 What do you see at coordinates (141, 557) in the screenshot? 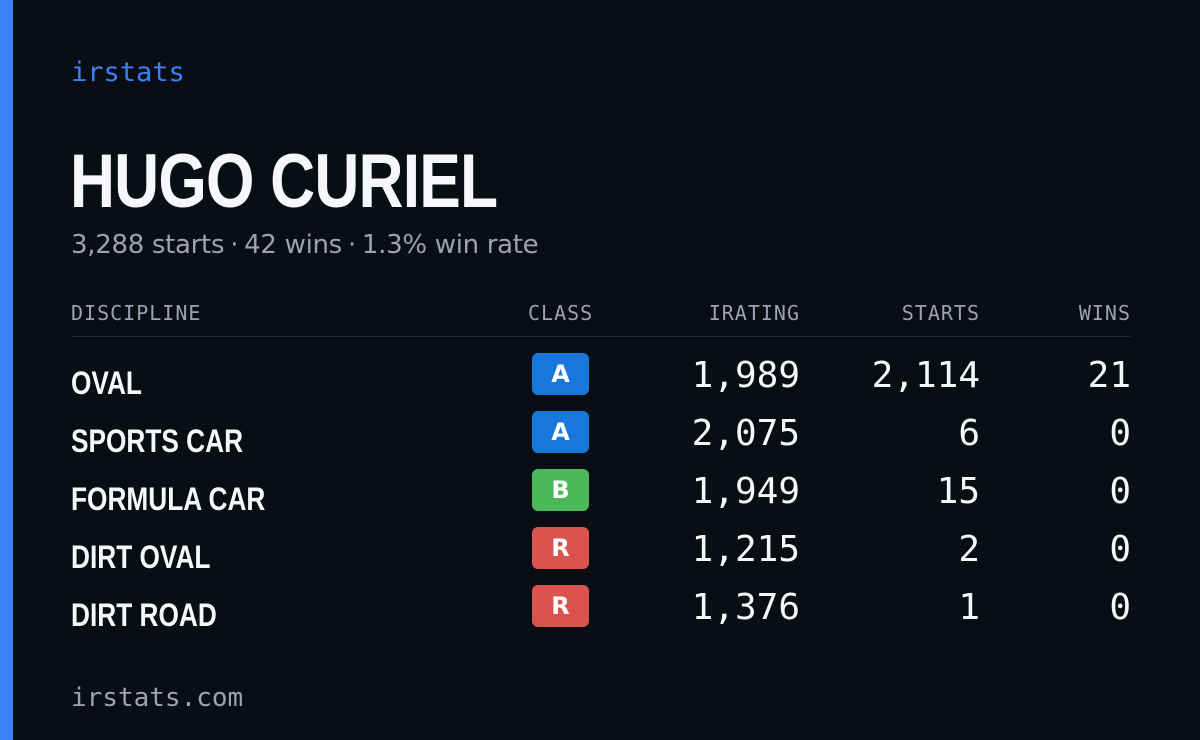
I see `discipline-name: DIRT OVAL` at bounding box center [141, 557].